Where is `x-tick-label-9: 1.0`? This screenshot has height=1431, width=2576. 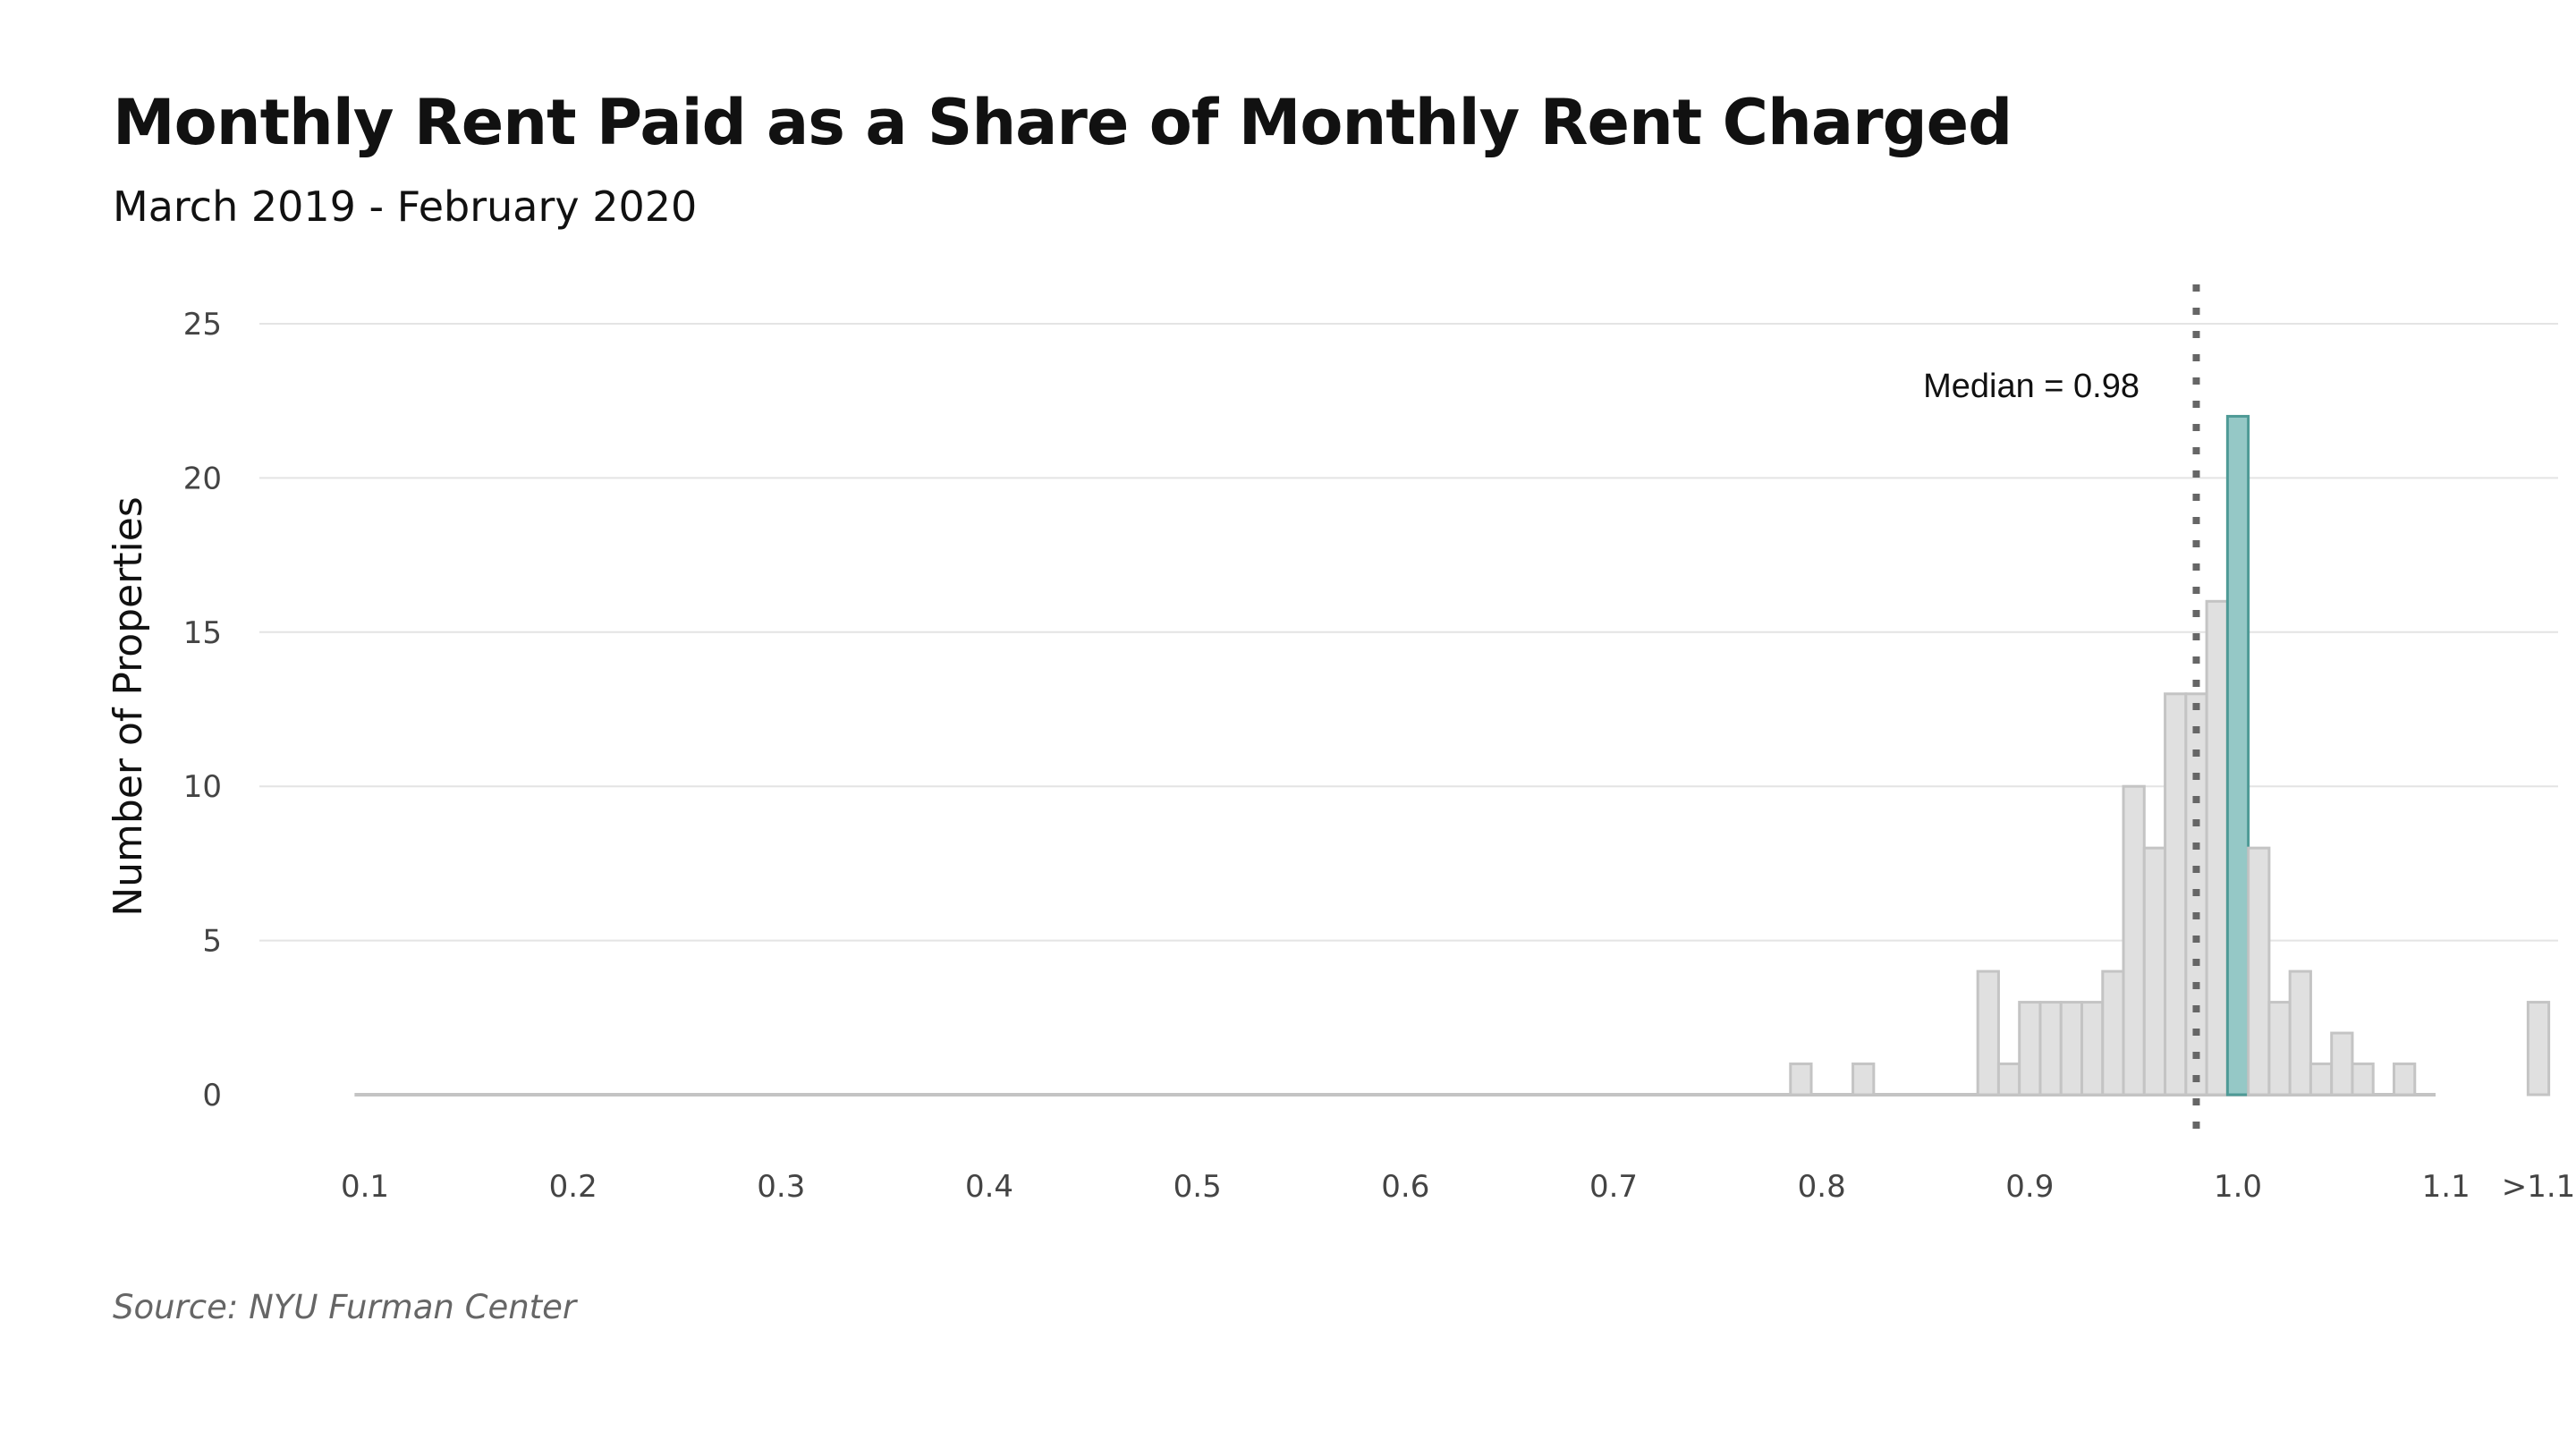
x-tick-label-9: 1.0 is located at coordinates (2238, 1187).